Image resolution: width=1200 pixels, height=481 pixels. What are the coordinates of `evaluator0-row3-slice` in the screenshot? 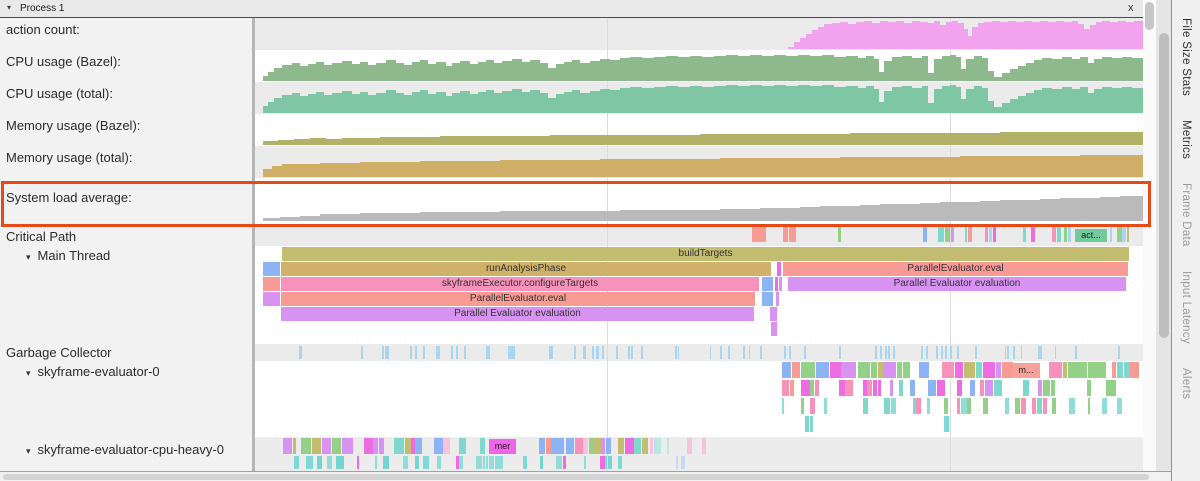 It's located at (811, 424).